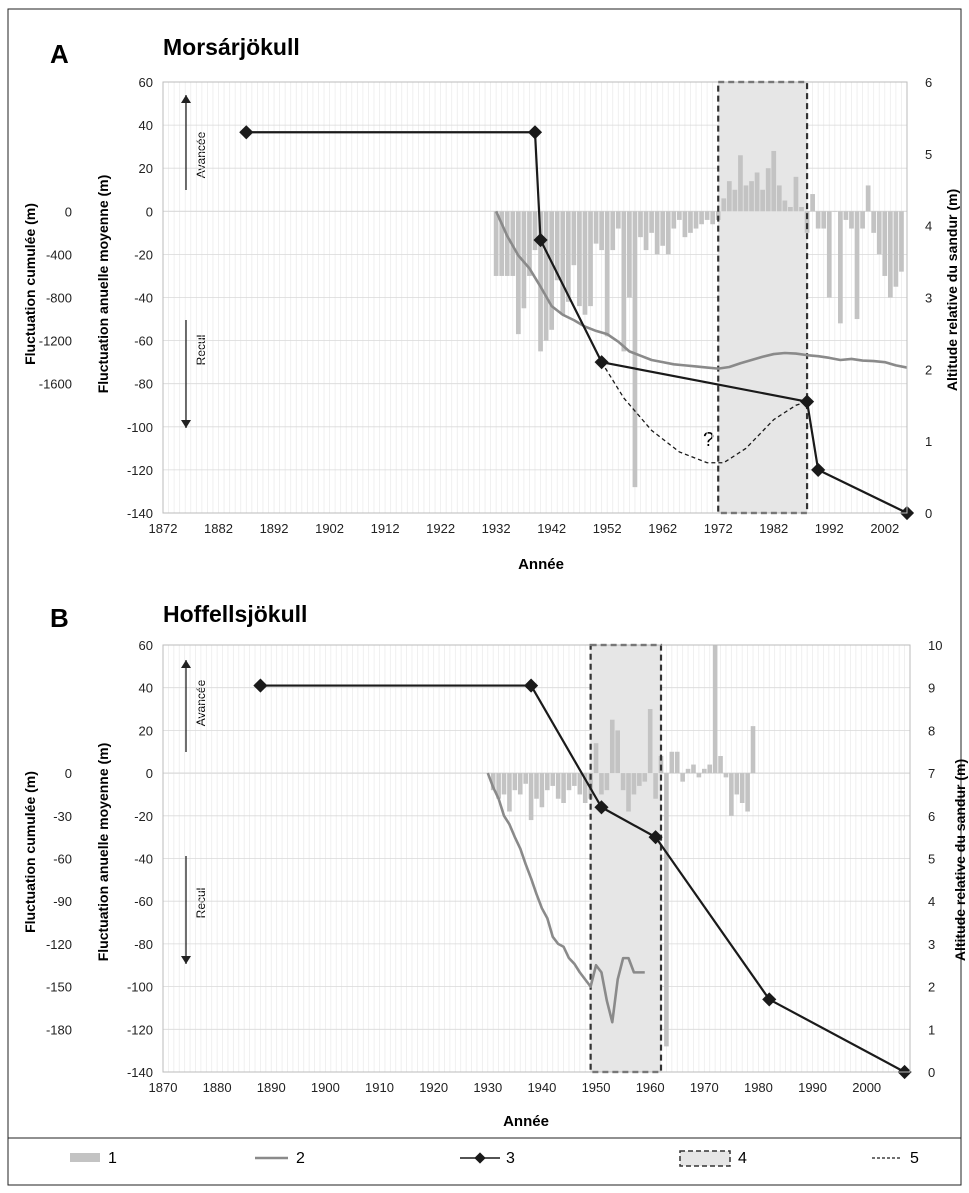  What do you see at coordinates (186, 424) in the screenshot?
I see `panel-a-retreat-arrowhead` at bounding box center [186, 424].